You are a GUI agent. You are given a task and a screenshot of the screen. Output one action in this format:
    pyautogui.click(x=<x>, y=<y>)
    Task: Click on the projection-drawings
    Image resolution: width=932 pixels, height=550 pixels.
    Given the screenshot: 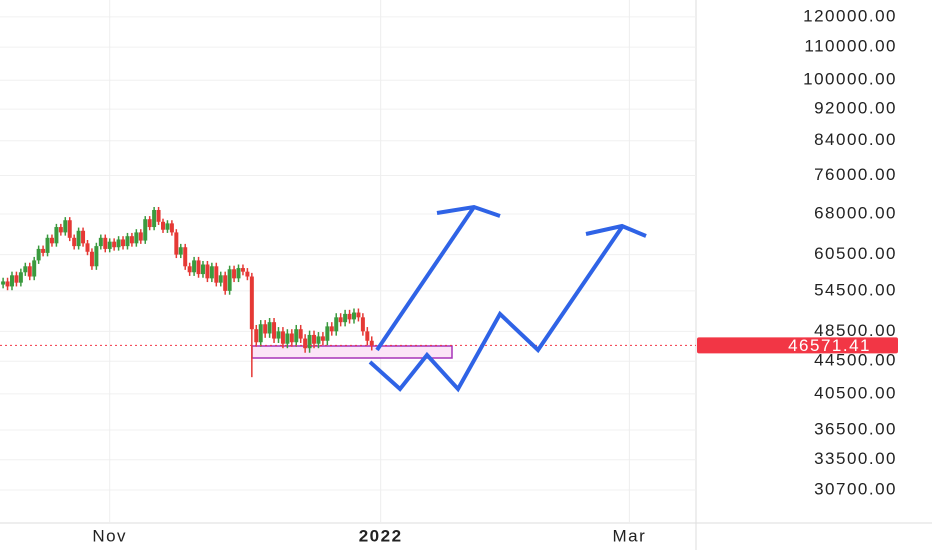 What is the action you would take?
    pyautogui.click(x=507, y=298)
    